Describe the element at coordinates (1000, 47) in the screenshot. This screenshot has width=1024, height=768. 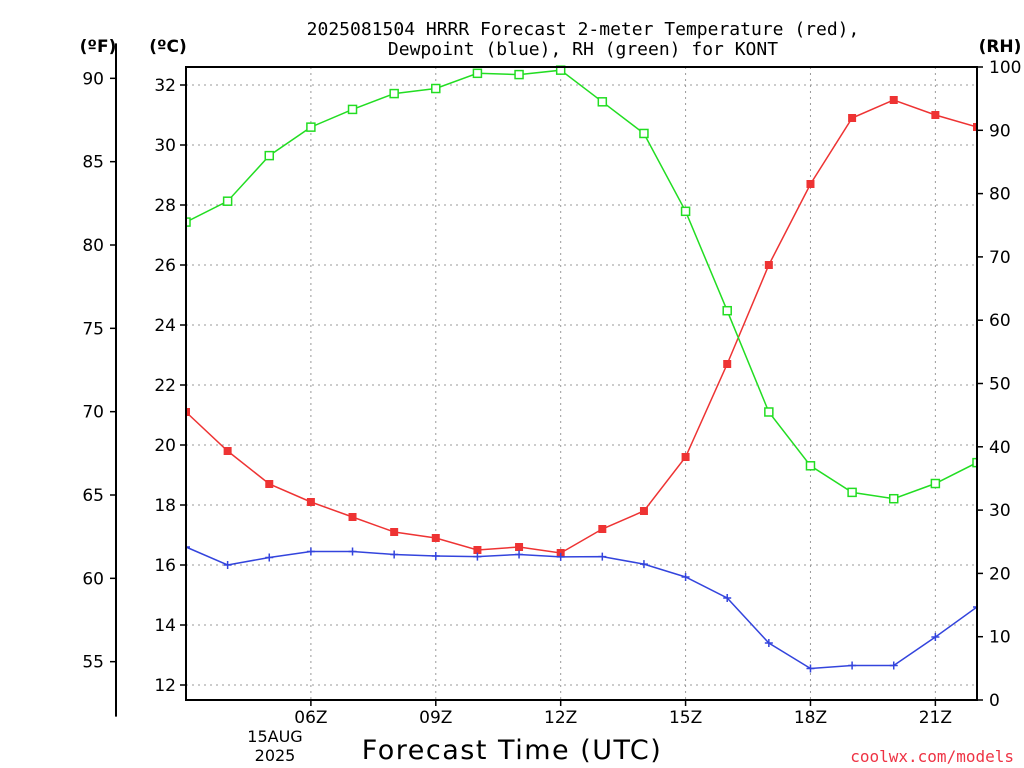
I see `rh-axis-unit: (RH)` at that location.